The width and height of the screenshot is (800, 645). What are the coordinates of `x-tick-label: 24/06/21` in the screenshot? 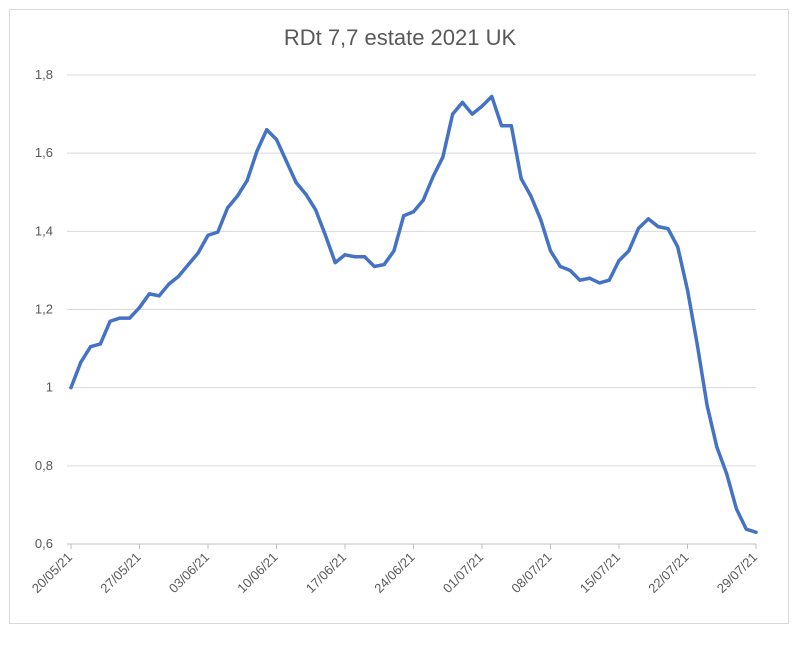 It's located at (394, 573).